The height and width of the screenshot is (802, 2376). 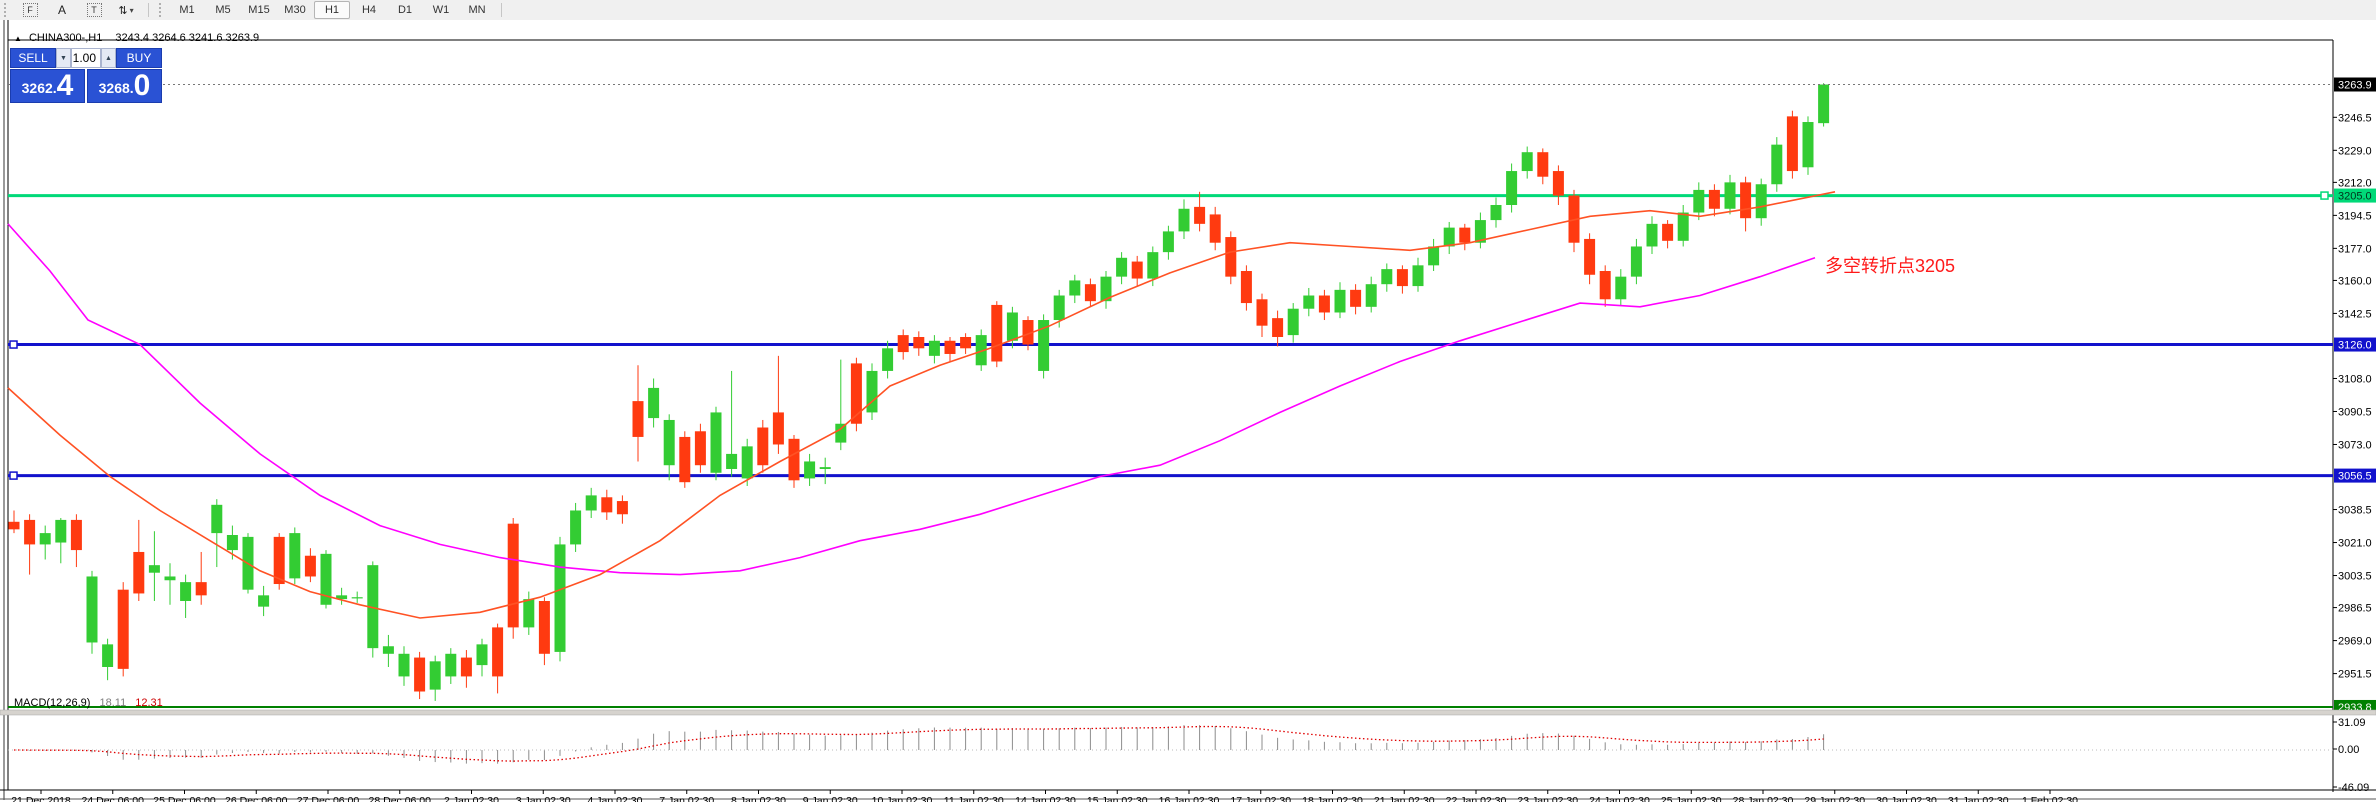 I want to click on price-tick-label: 3090.5, so click(x=2355, y=412).